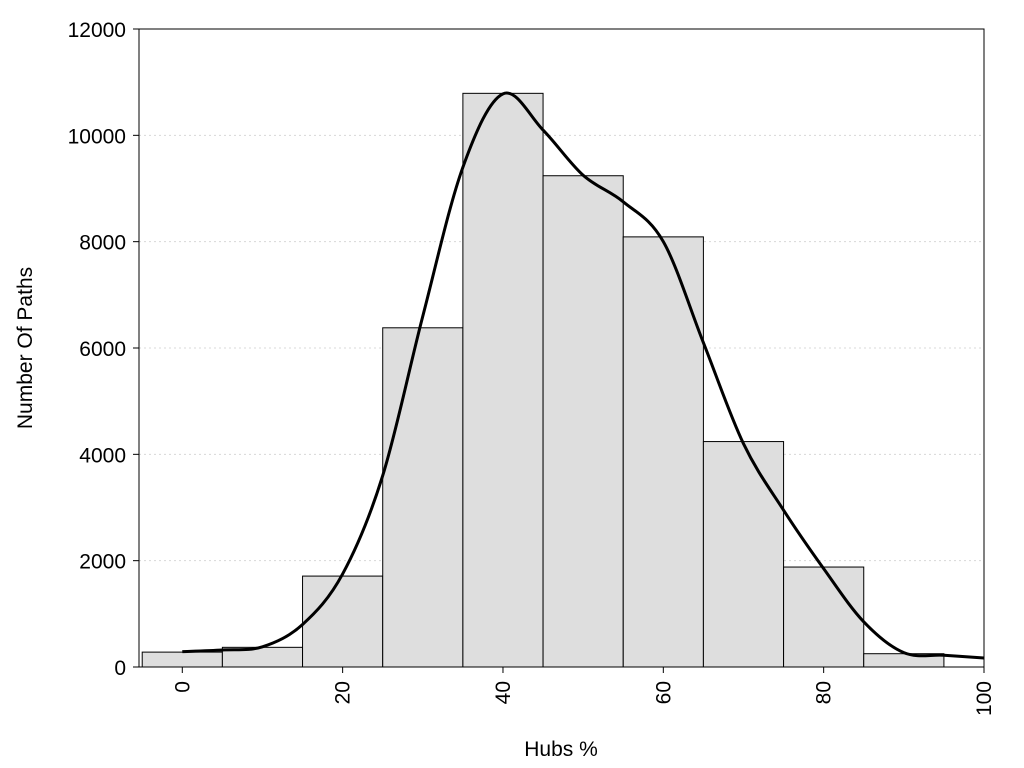 The width and height of the screenshot is (1024, 768). Describe the element at coordinates (583, 691) in the screenshot. I see `x-axis-ticks: 0 20 40 60 80 100` at that location.